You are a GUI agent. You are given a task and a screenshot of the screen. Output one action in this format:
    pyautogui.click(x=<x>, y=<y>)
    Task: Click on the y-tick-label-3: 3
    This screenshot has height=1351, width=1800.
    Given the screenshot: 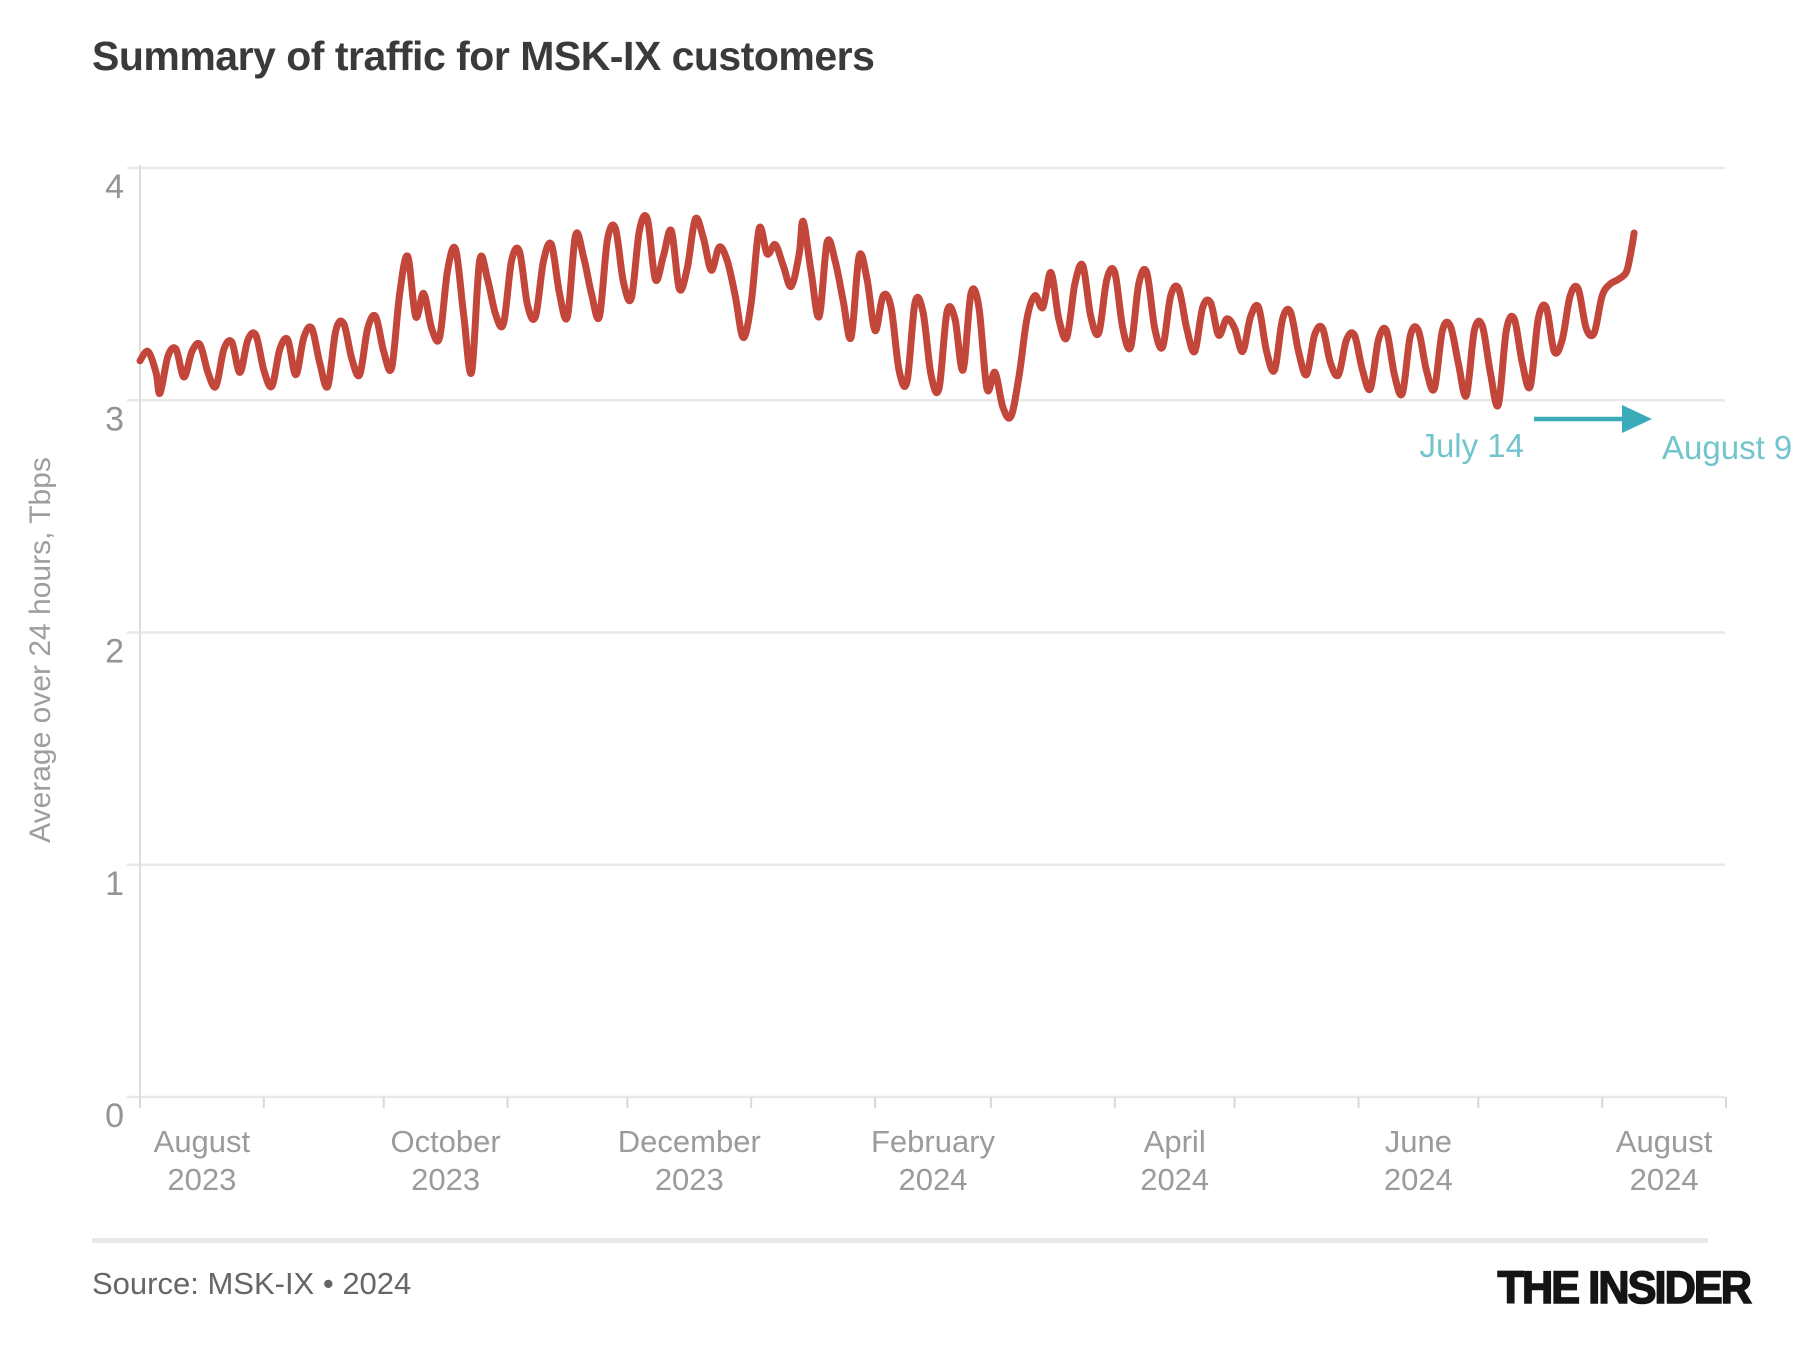 What is the action you would take?
    pyautogui.click(x=114, y=419)
    